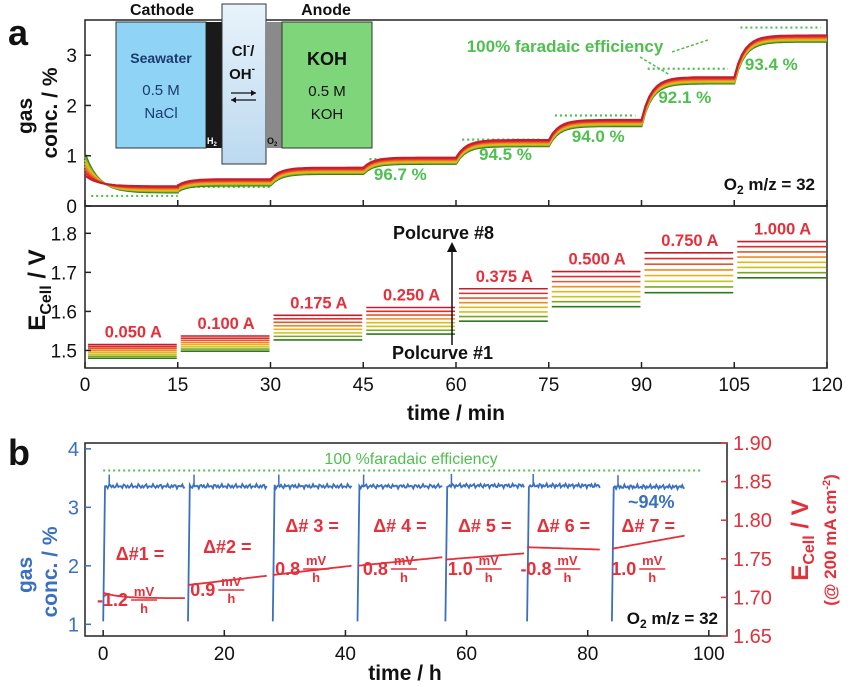  What do you see at coordinates (274, 85) in the screenshot?
I see `anode-electrode` at bounding box center [274, 85].